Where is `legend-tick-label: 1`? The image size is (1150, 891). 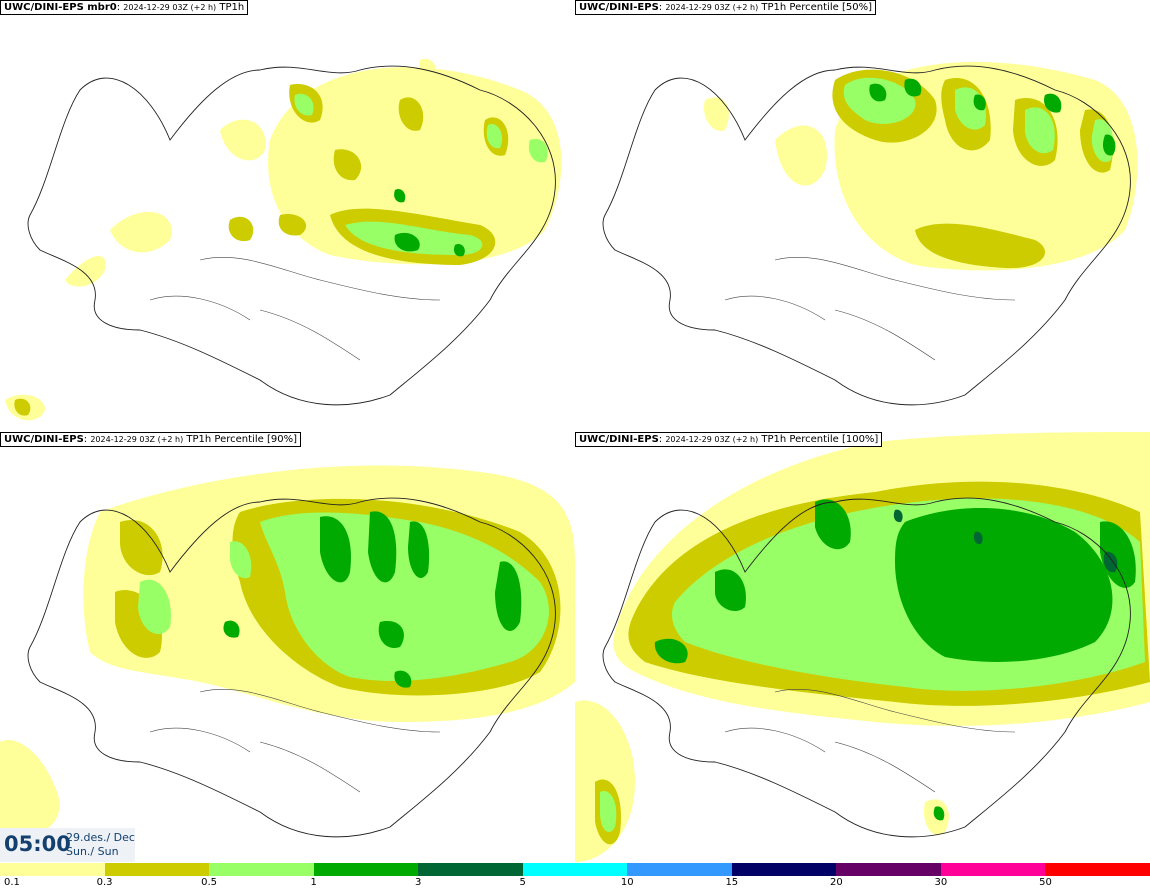 legend-tick-label: 1 is located at coordinates (313, 882).